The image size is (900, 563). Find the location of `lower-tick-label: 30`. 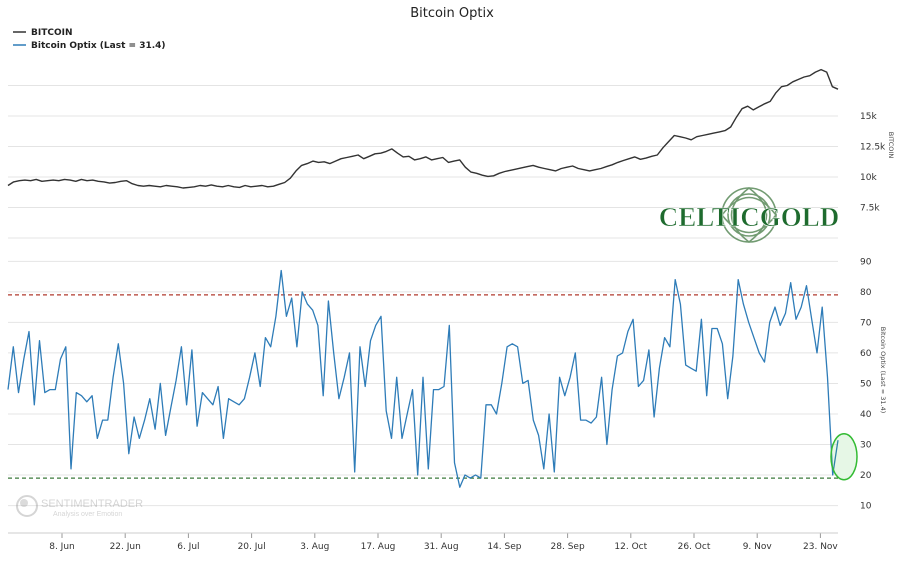

lower-tick-label: 30 is located at coordinates (866, 446).